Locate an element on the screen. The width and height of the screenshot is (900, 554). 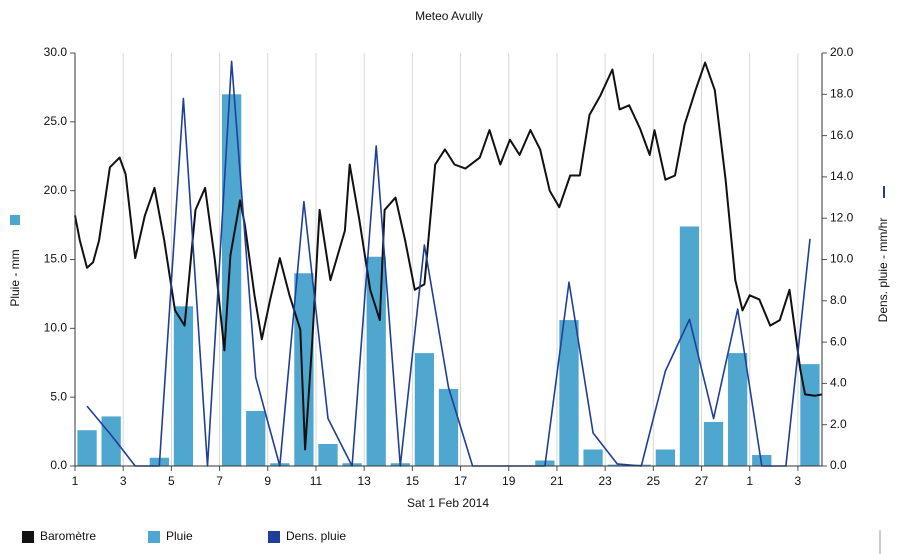
x-tick-label: 27 is located at coordinates (702, 481).